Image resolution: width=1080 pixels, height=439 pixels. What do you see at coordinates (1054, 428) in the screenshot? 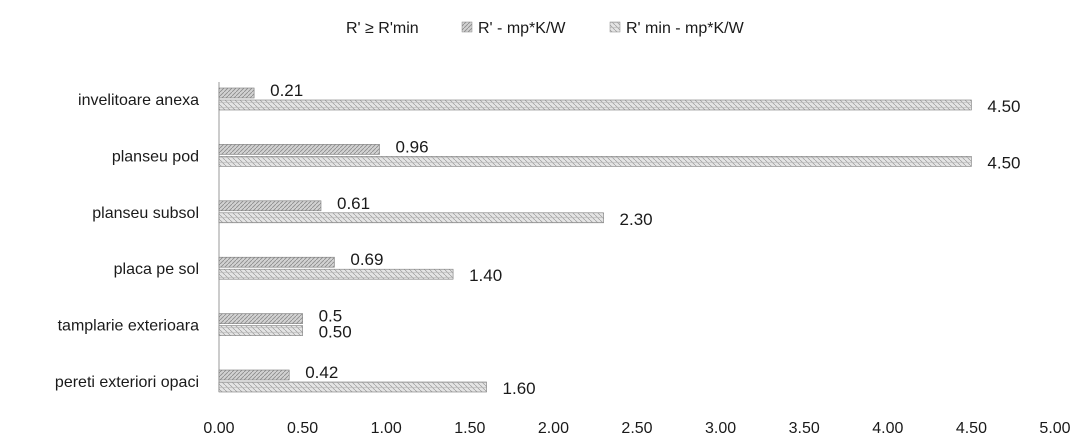
I see `x-tick-label: 5.00` at bounding box center [1054, 428].